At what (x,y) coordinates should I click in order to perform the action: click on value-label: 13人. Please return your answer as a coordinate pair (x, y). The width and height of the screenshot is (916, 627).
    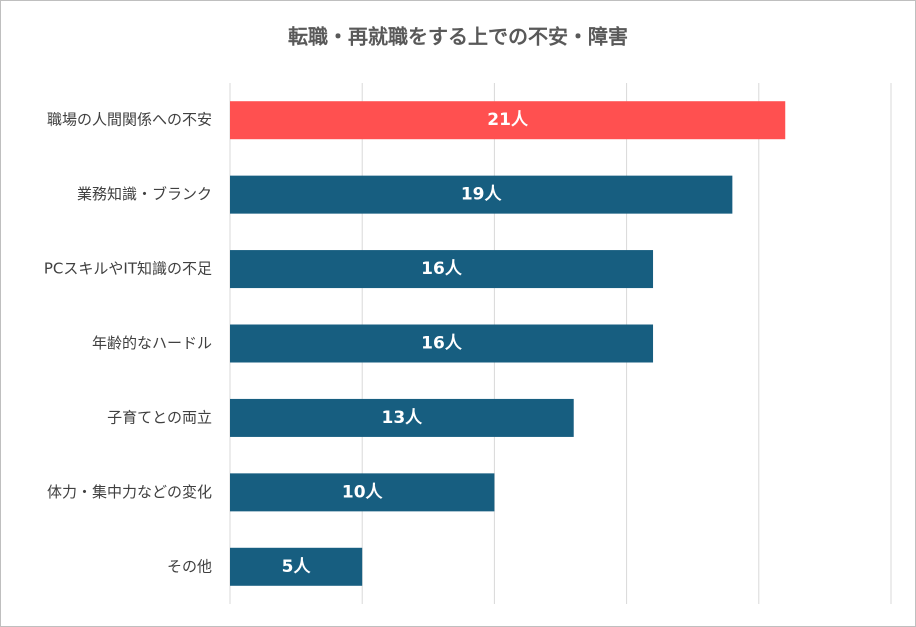
    Looking at the image, I should click on (403, 418).